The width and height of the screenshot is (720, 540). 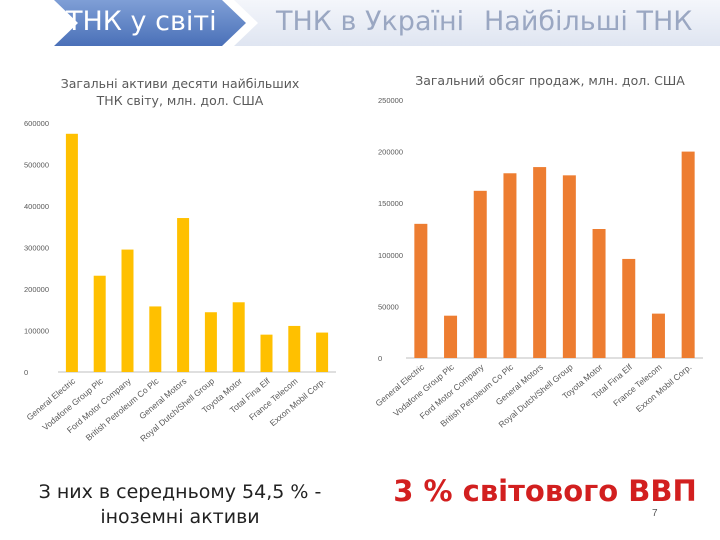 What do you see at coordinates (36, 331) in the screenshot?
I see `assets-y-tick-label: 100000` at bounding box center [36, 331].